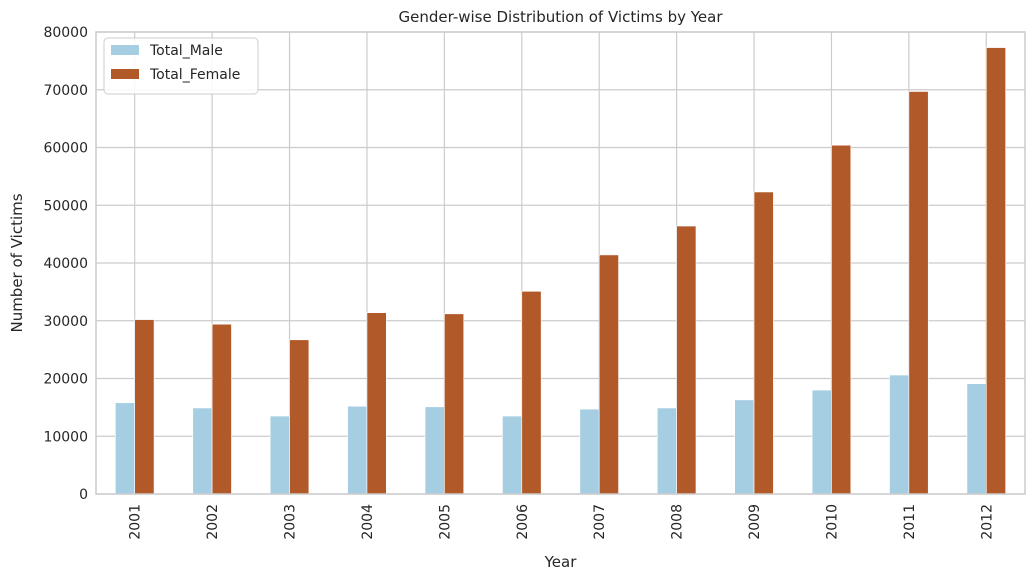 This screenshot has height=579, width=1035. Describe the element at coordinates (194, 75) in the screenshot. I see `legend-label: Total_Female` at that location.